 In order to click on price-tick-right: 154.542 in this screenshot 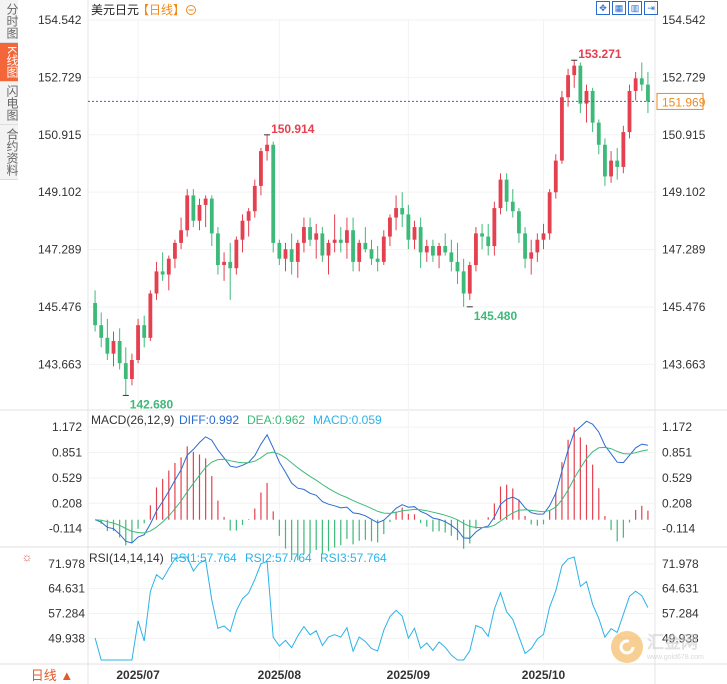, I will do `click(684, 20)`.